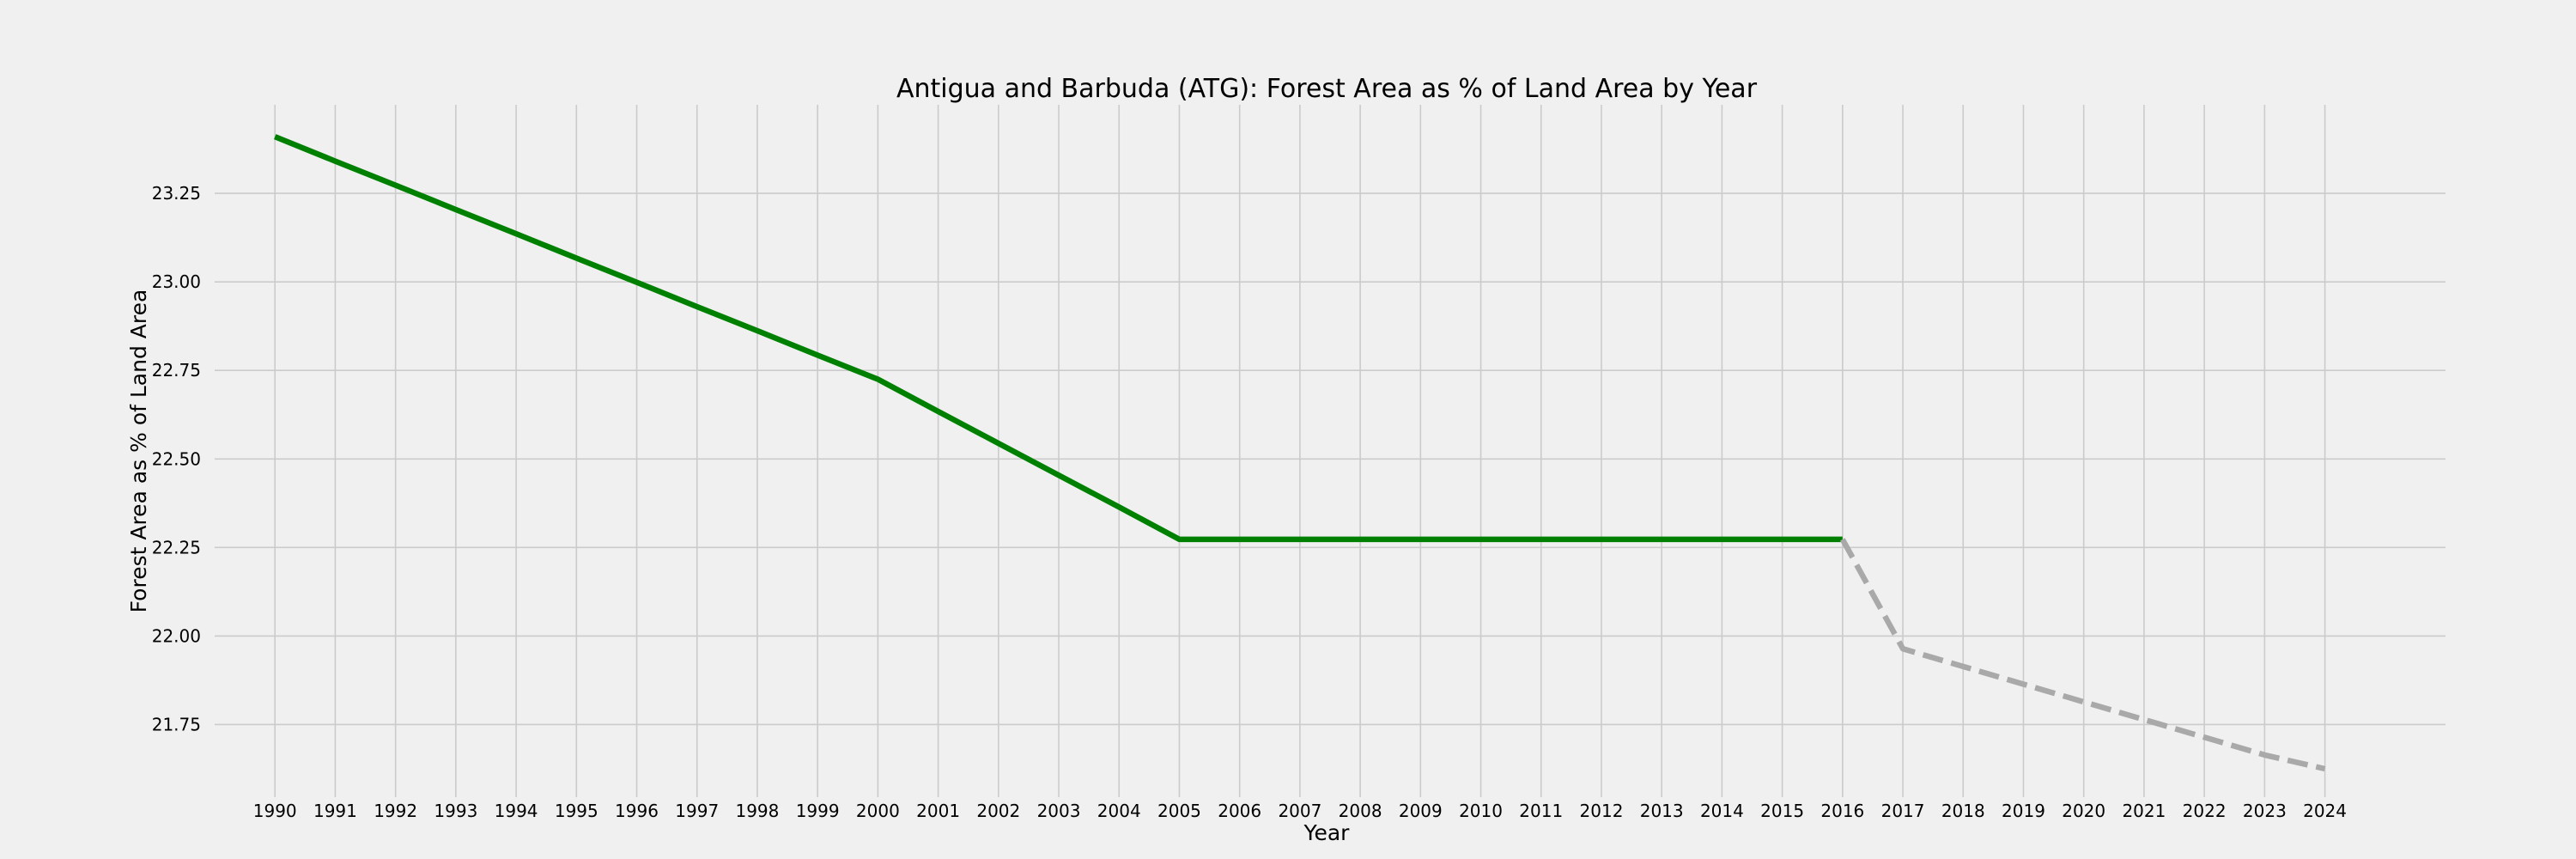 Image resolution: width=2576 pixels, height=859 pixels. I want to click on x-tick-label: 1992, so click(396, 811).